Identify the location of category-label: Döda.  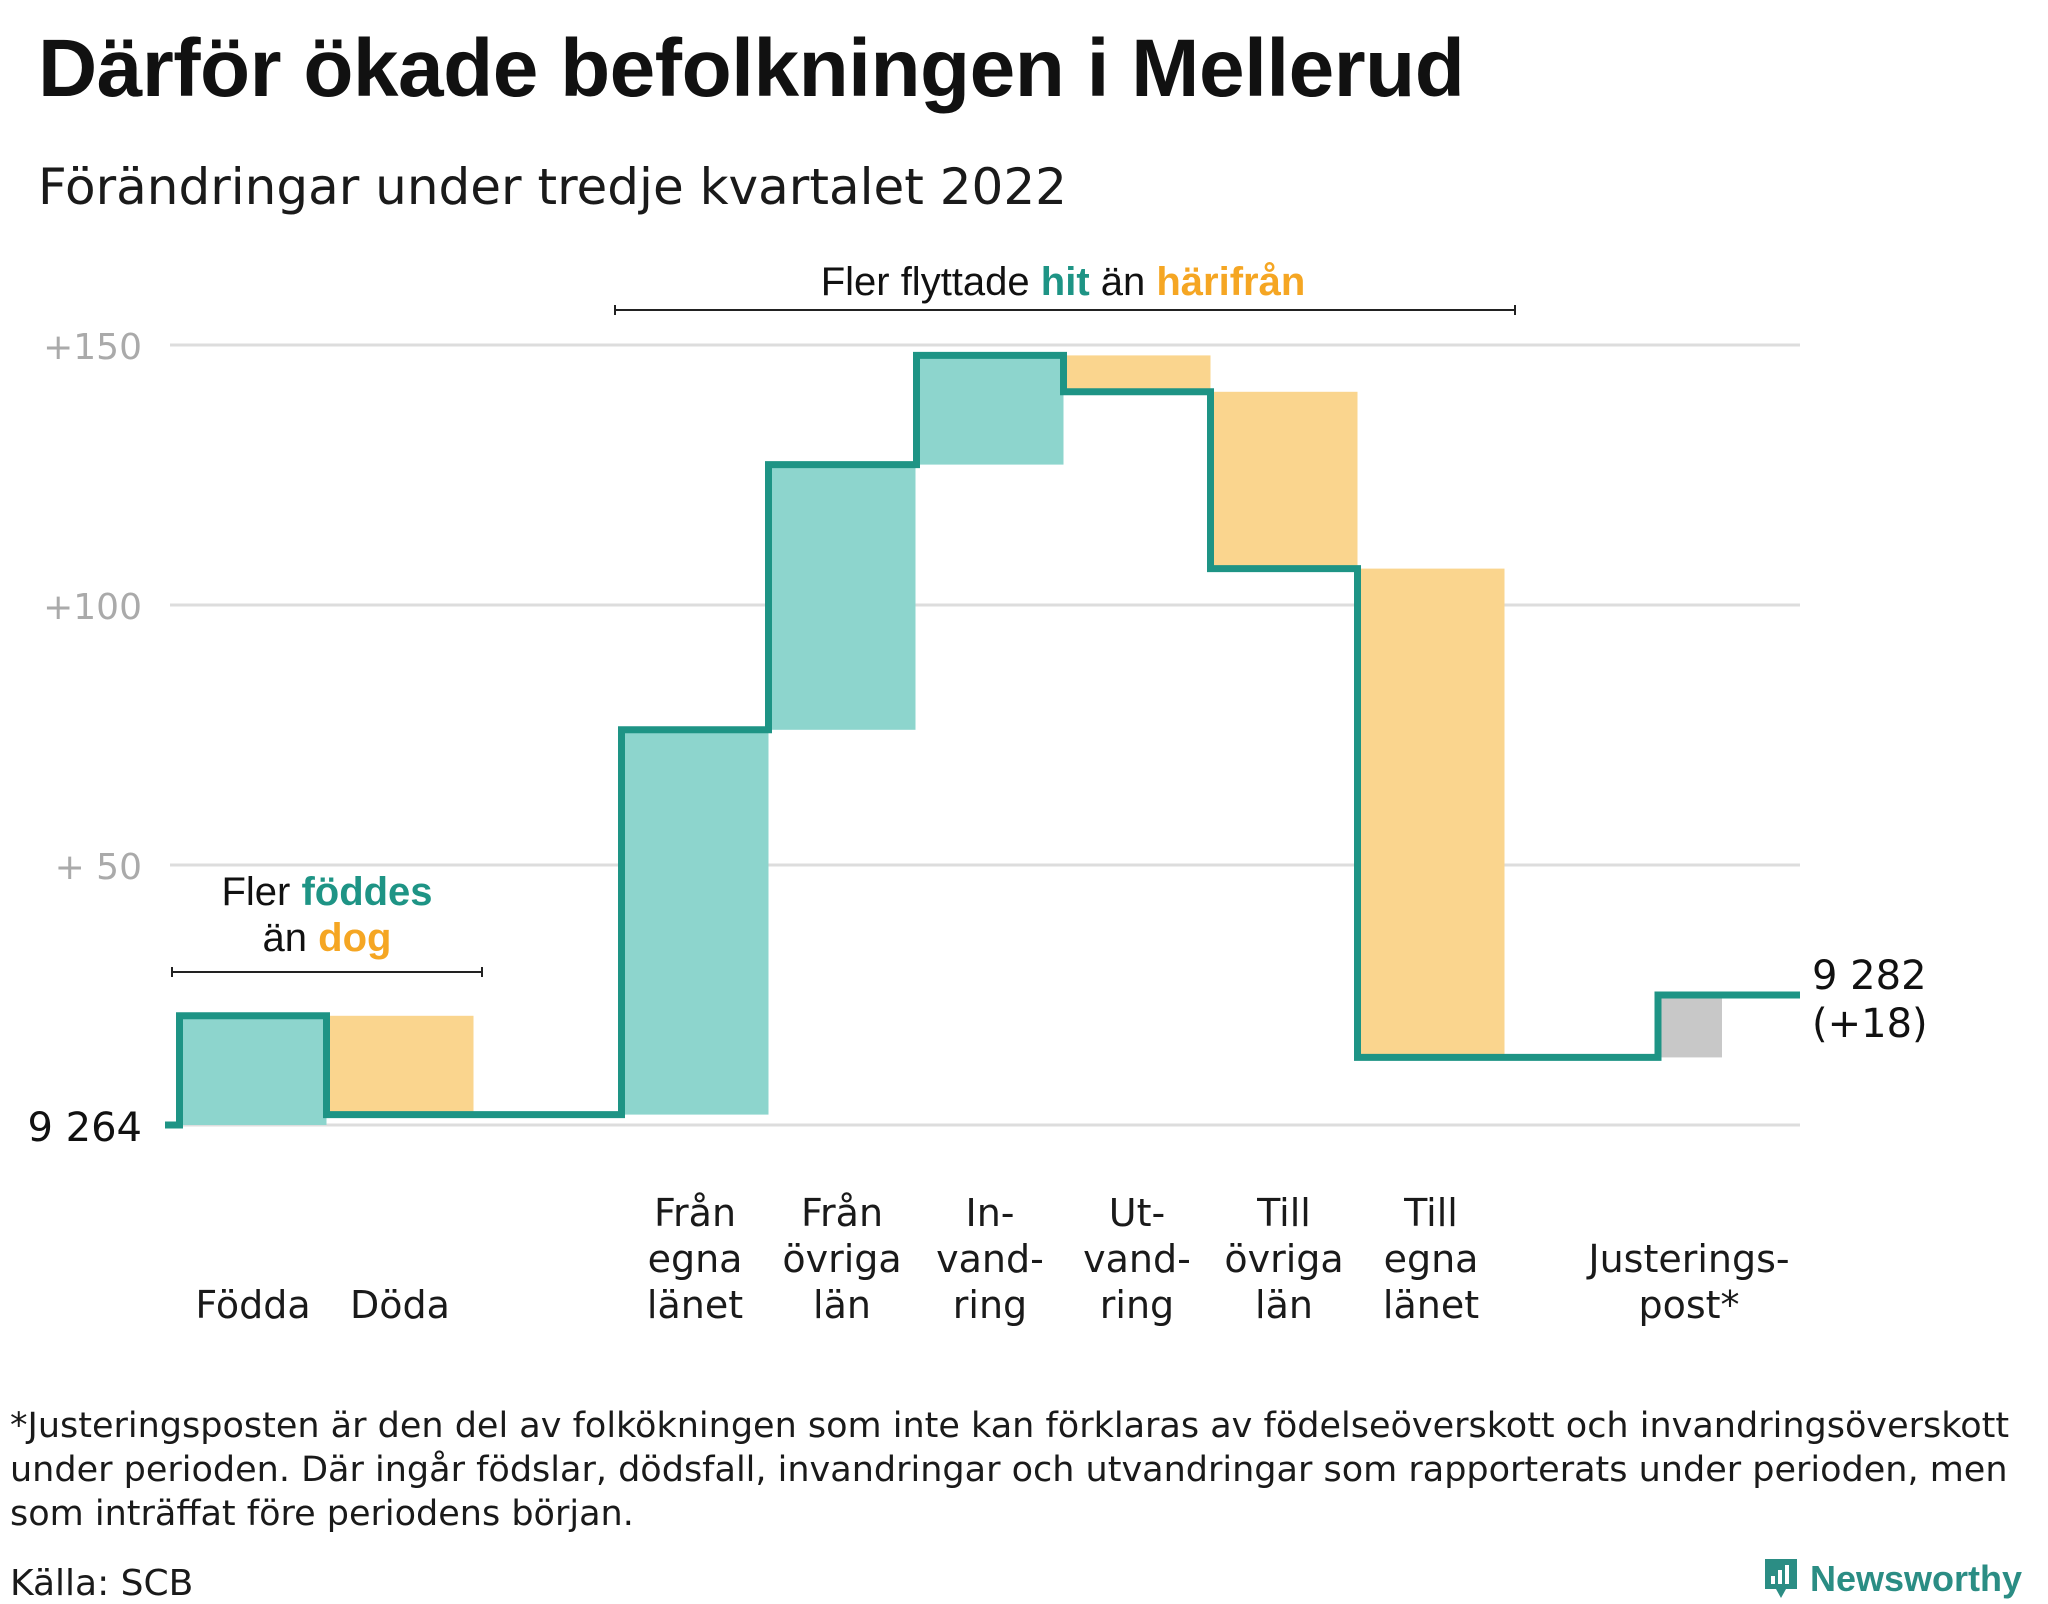
(400, 1305).